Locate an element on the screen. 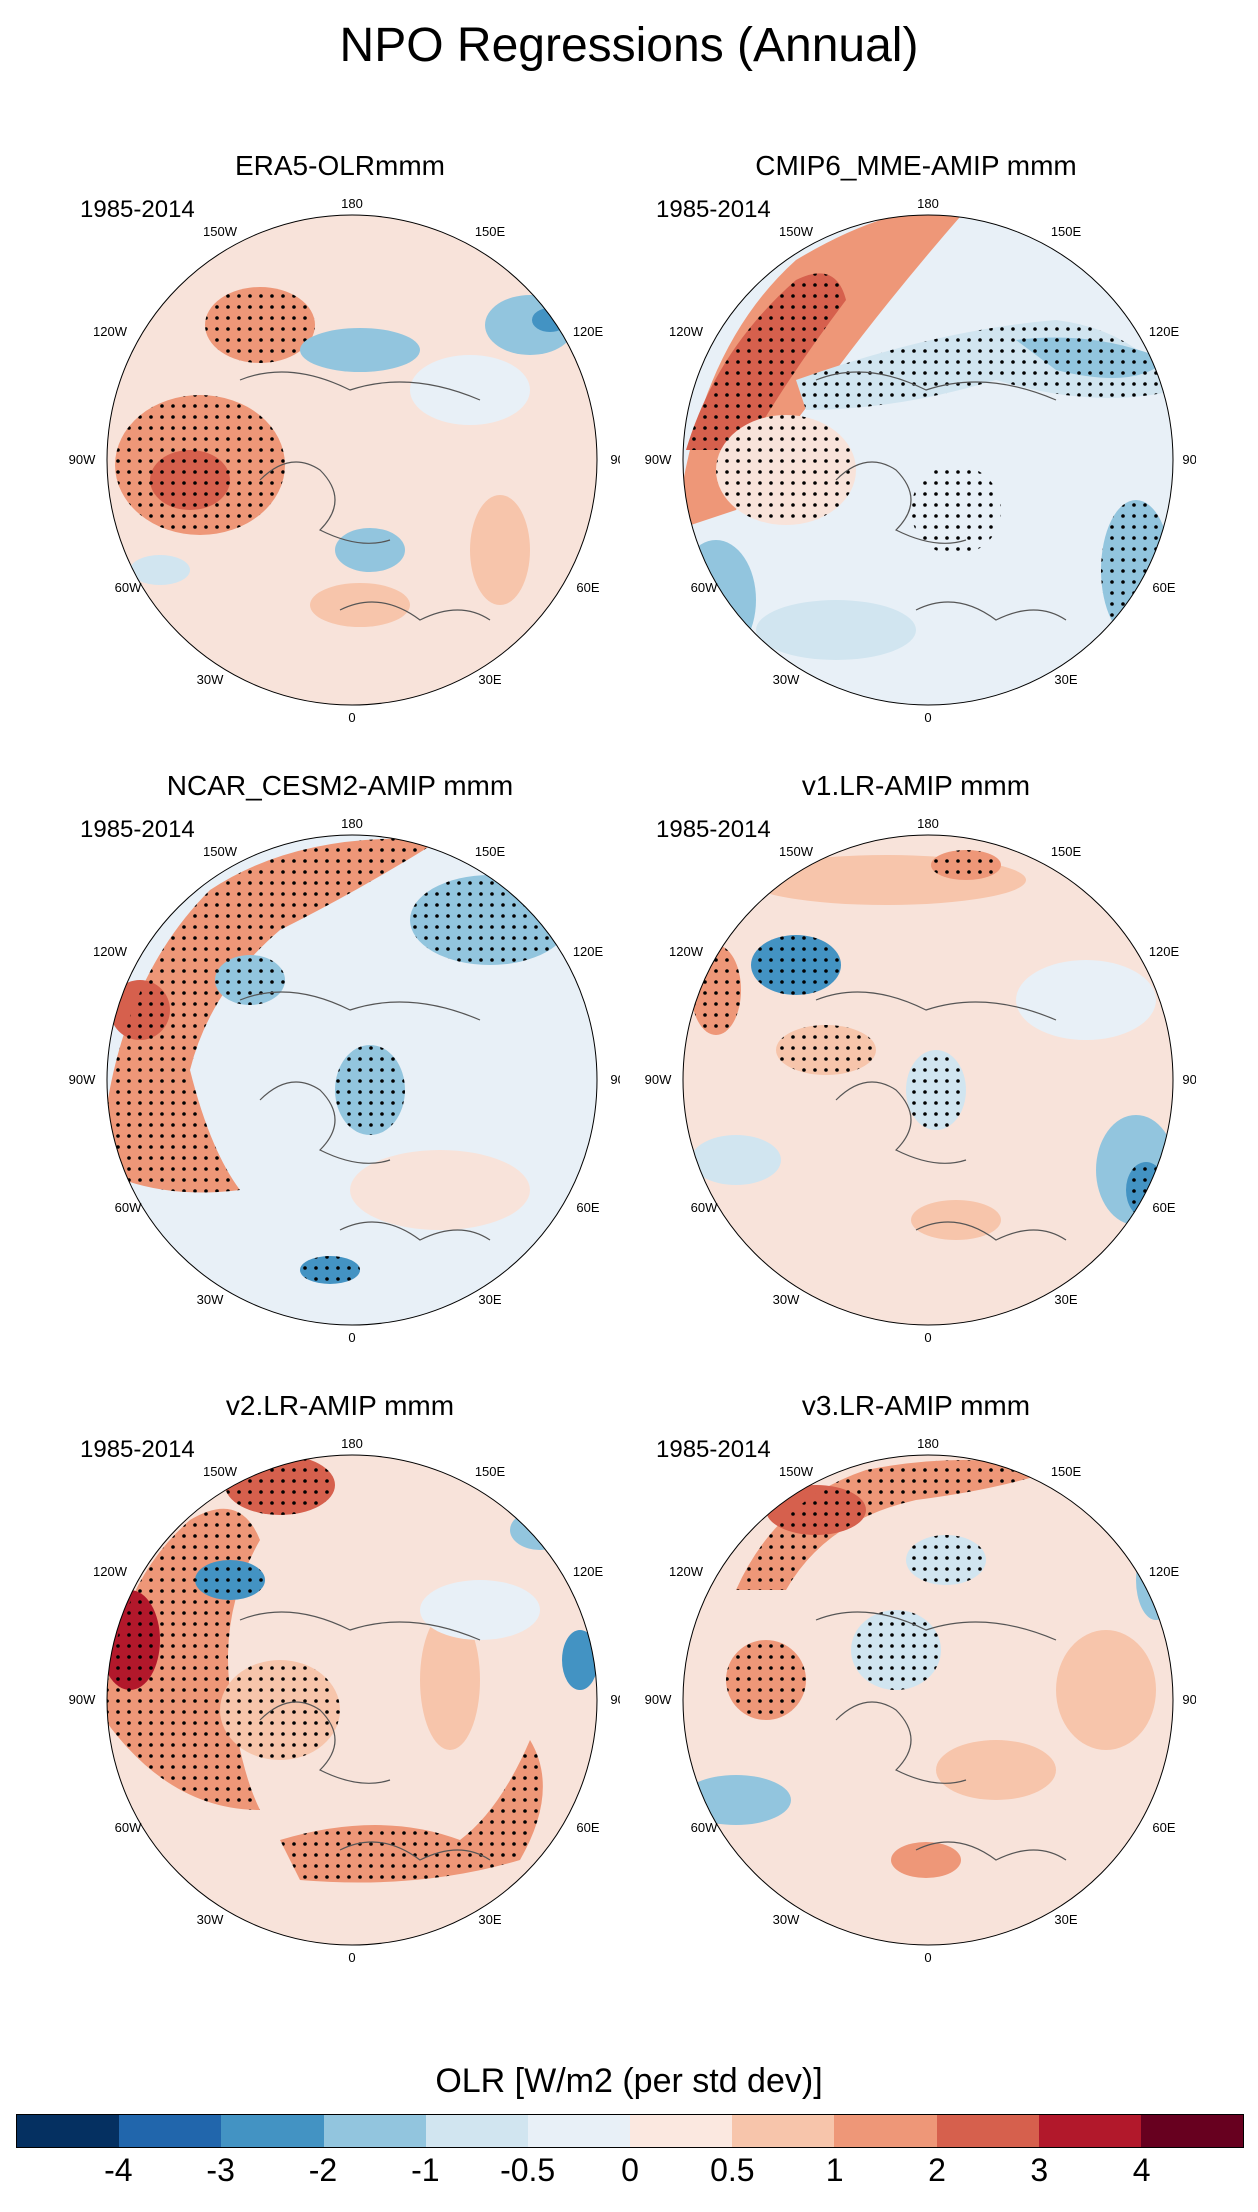 This screenshot has height=2212, width=1258. panel-title: v1.LR-AMIP mmm is located at coordinates (916, 785).